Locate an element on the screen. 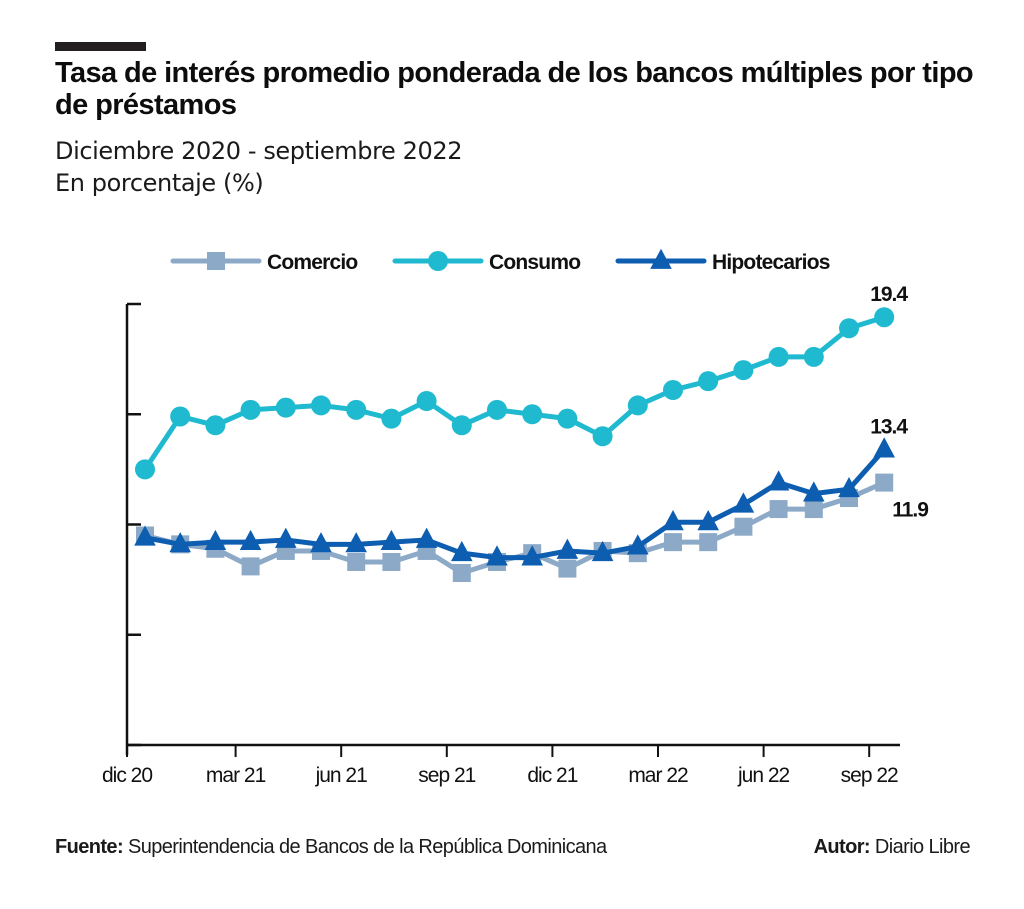  x-tick-label: dic 21 is located at coordinates (552, 775).